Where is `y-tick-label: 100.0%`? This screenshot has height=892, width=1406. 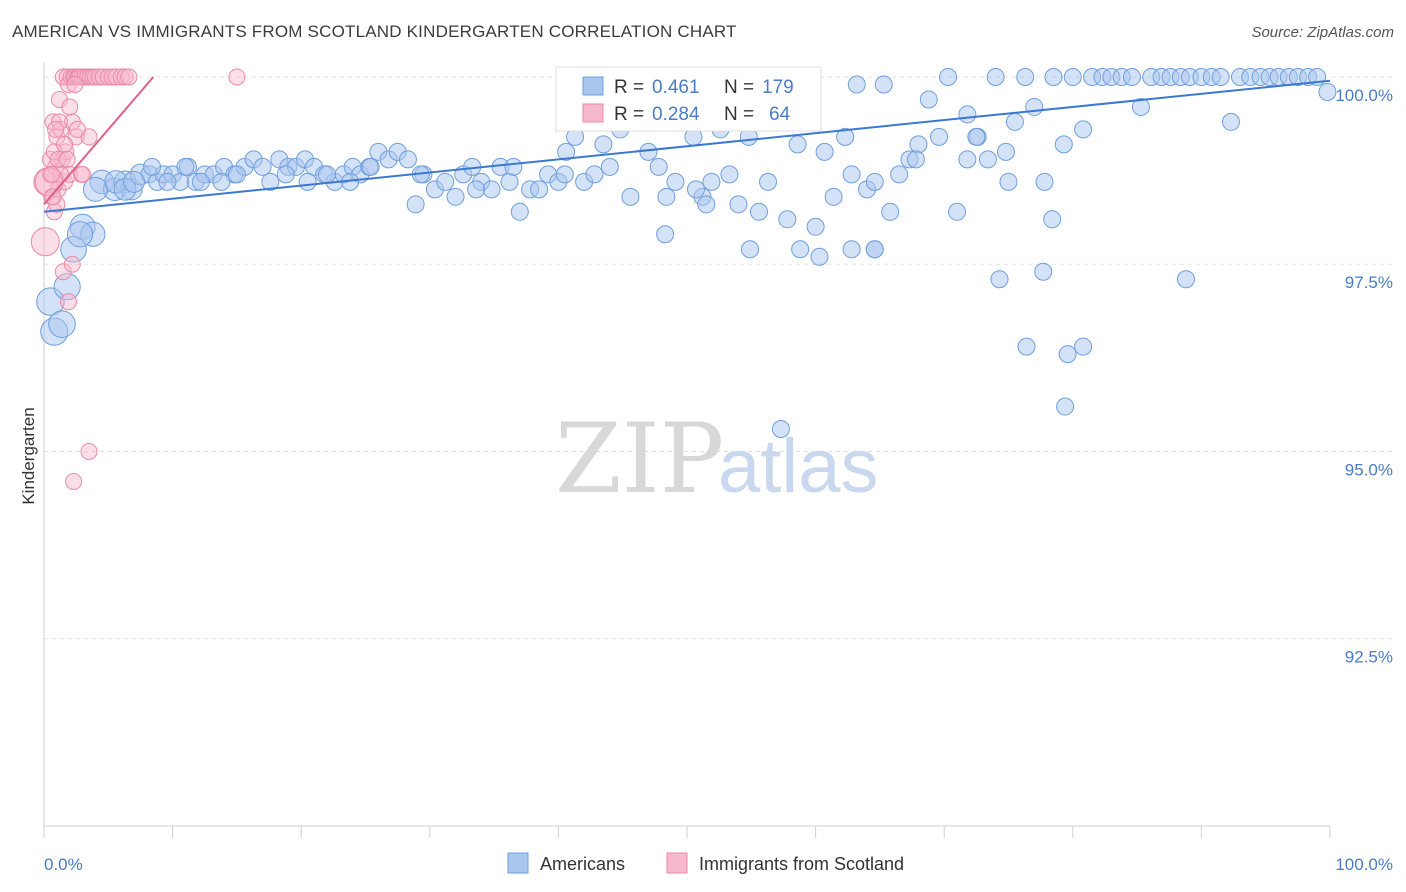
y-tick-label: 100.0% is located at coordinates (1364, 95).